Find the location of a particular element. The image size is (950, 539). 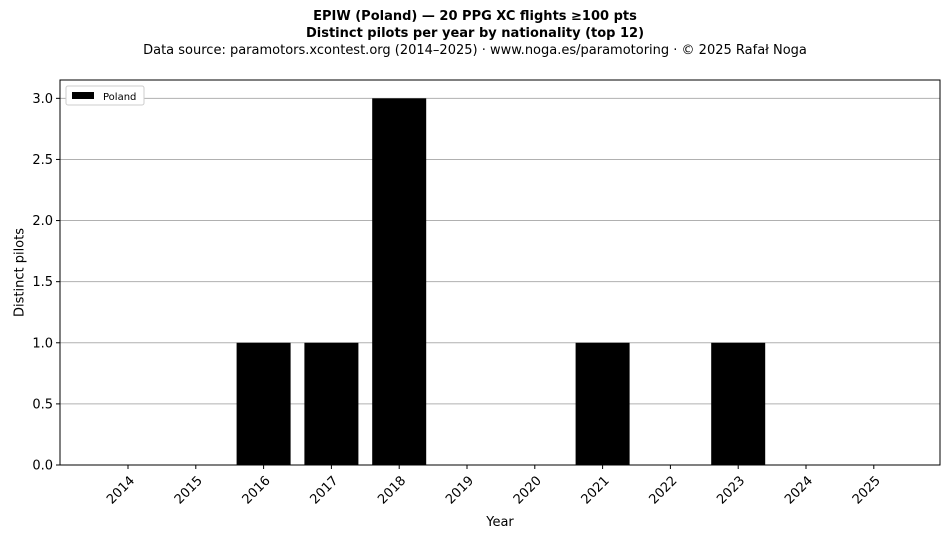

x-tick-label: 2021 is located at coordinates (596, 490).